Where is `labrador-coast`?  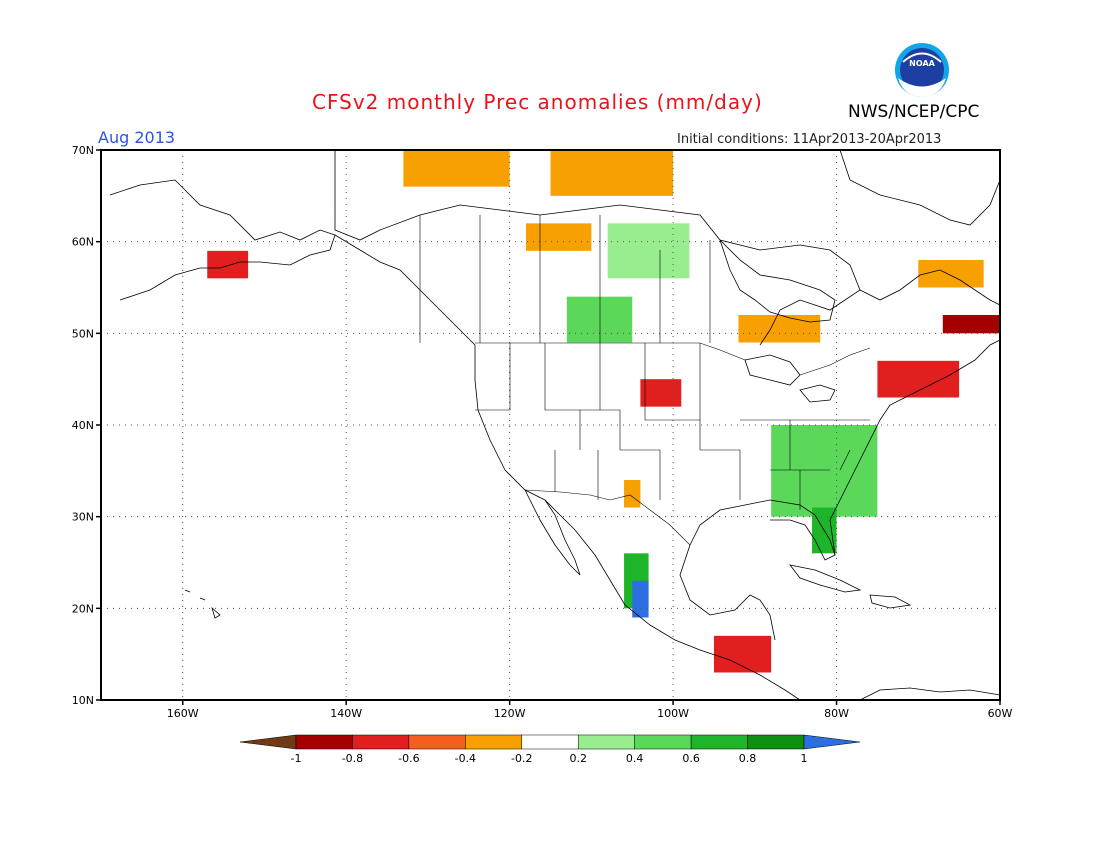
labrador-coast is located at coordinates (930, 287).